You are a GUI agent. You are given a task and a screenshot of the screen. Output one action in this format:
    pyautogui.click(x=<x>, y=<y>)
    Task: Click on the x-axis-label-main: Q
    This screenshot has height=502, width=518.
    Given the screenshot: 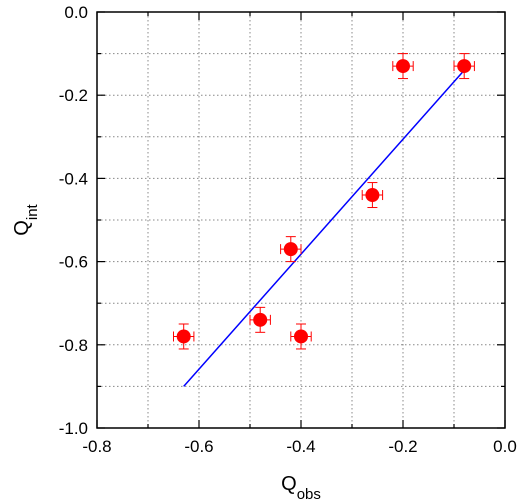 What is the action you would take?
    pyautogui.click(x=289, y=484)
    